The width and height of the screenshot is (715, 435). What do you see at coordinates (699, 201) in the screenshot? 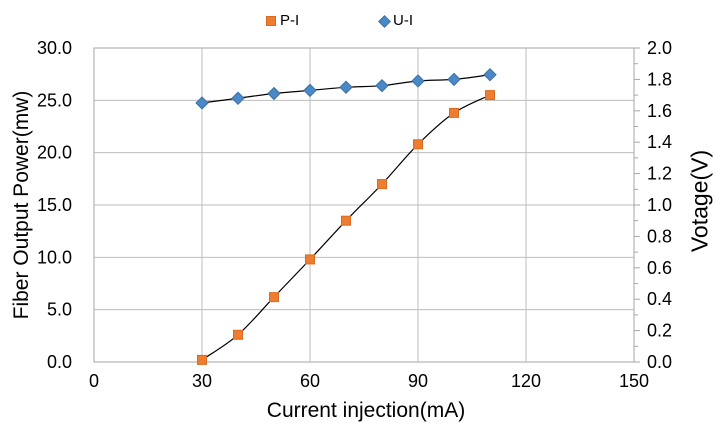
I see `right-axis-title: Votage(V)` at bounding box center [699, 201].